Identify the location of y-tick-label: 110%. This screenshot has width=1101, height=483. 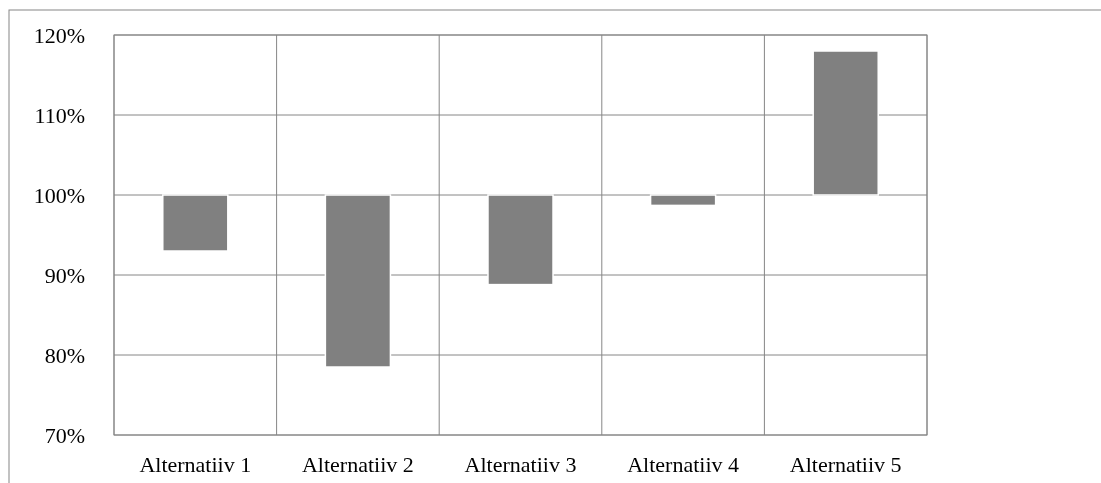
(59, 115).